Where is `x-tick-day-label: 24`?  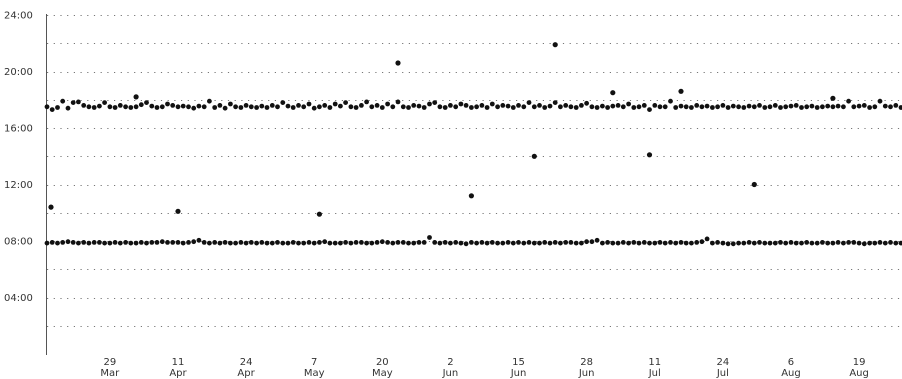
x-tick-day-label: 24 is located at coordinates (722, 362).